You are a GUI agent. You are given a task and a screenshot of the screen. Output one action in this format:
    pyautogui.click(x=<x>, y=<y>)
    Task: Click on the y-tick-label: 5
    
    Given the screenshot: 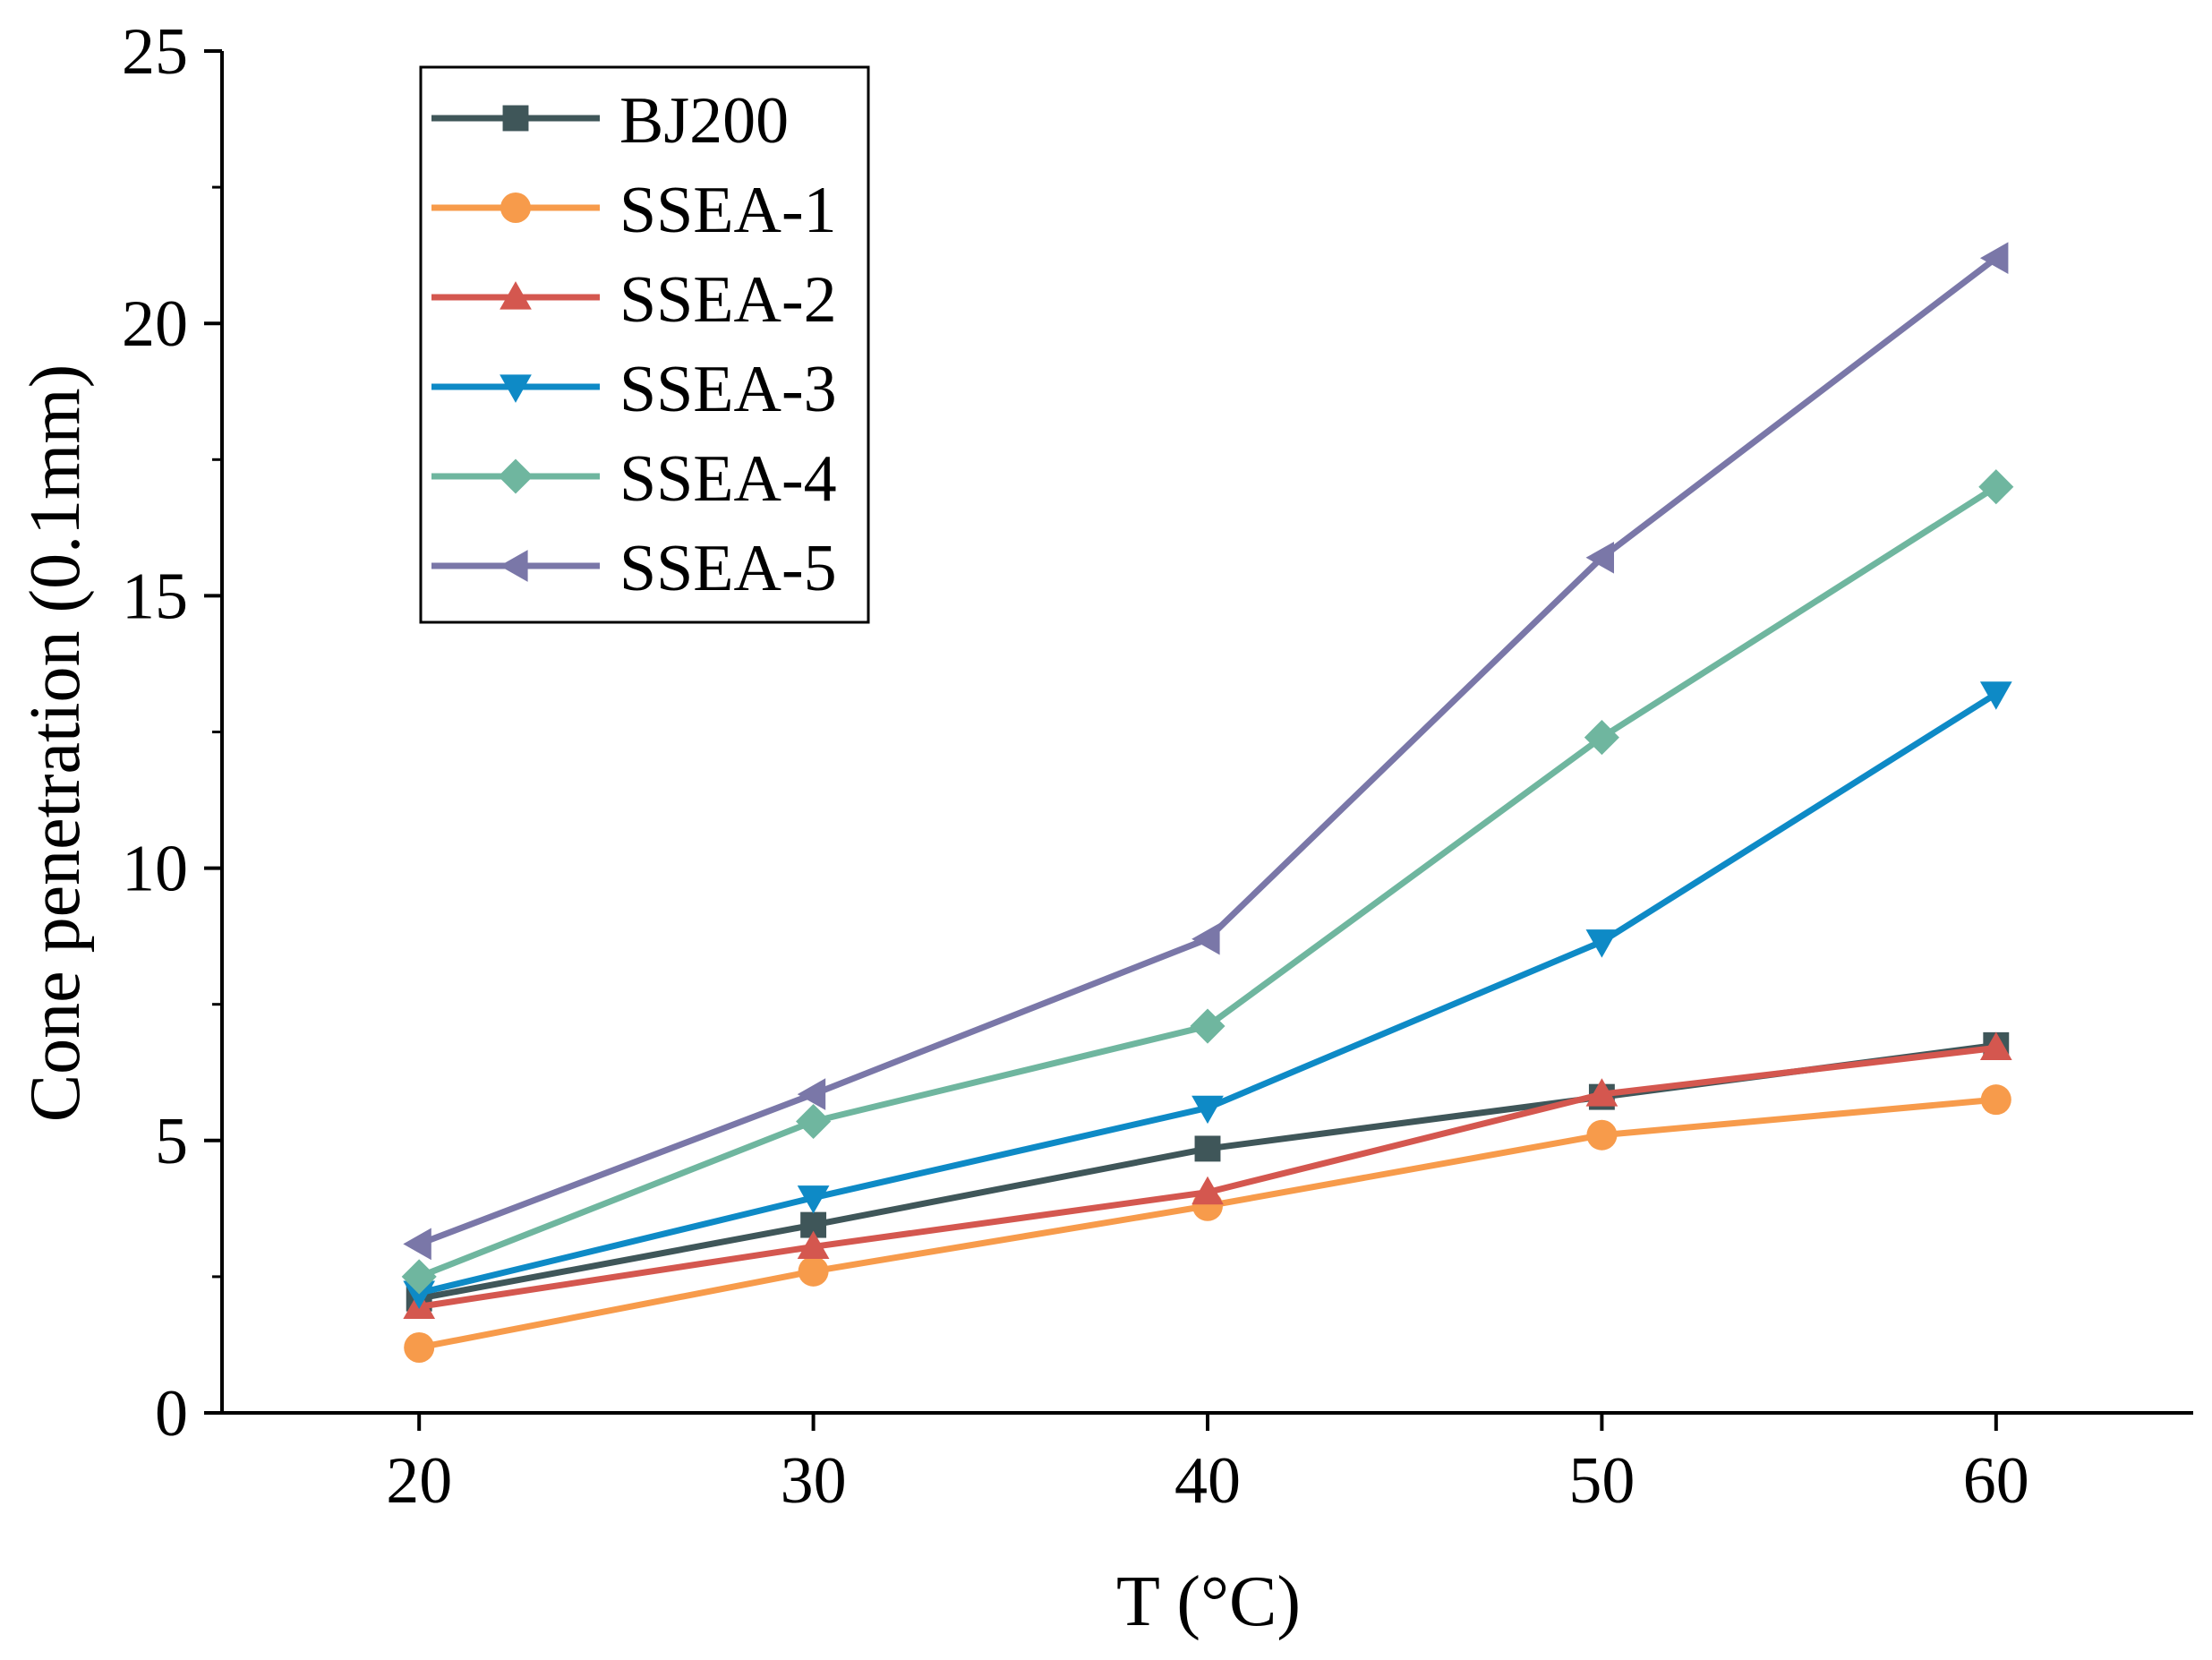 What is the action you would take?
    pyautogui.click(x=171, y=1141)
    